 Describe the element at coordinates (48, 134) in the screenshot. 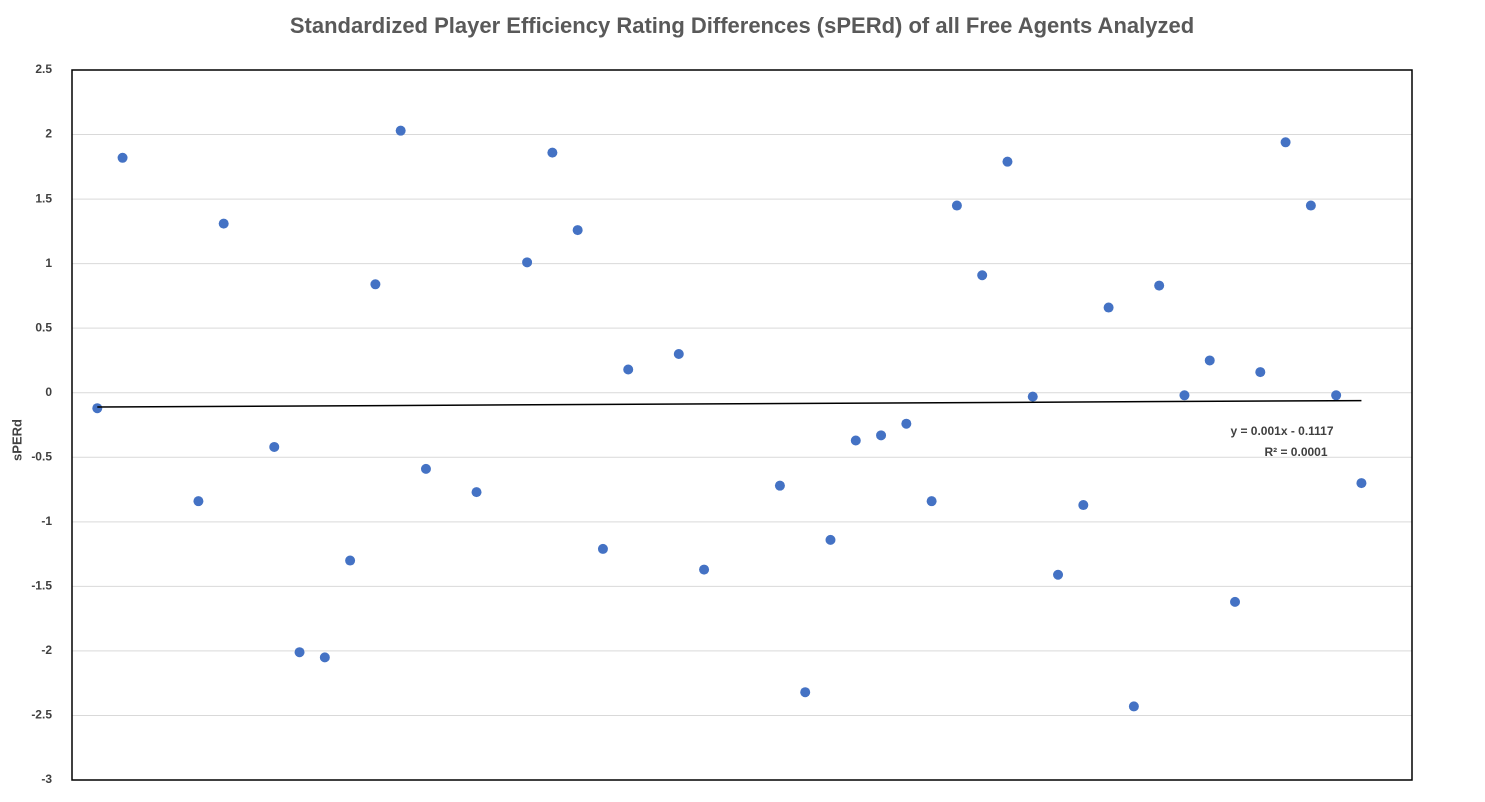

I see `y-tick-label: 2` at that location.